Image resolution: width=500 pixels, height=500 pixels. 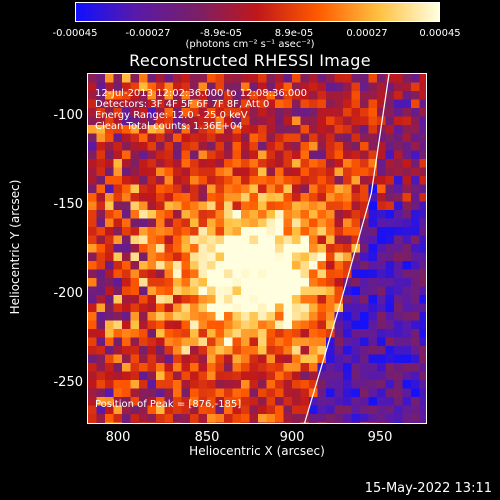 I want to click on detectors-label: Detectors: 3F 4F 5F 6F 7F 8F, Att 0, so click(x=182, y=104).